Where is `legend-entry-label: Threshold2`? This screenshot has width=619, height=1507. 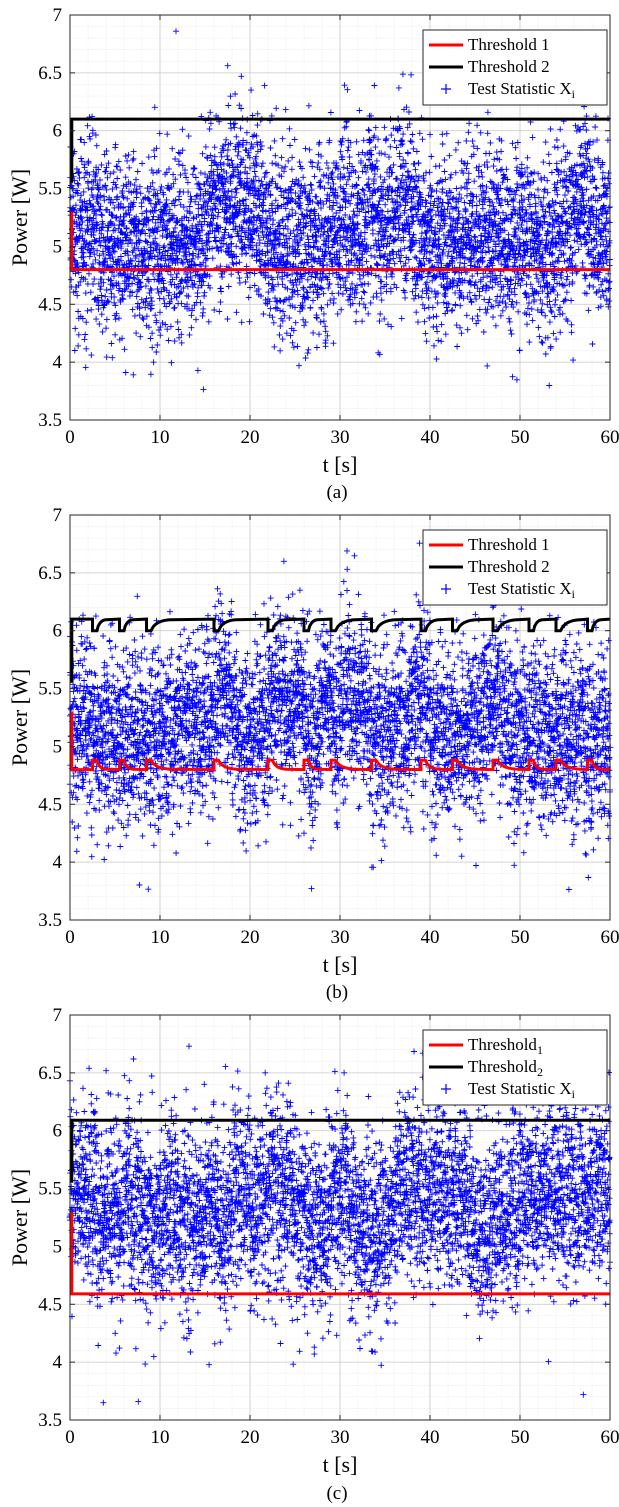 legend-entry-label: Threshold2 is located at coordinates (505, 1068).